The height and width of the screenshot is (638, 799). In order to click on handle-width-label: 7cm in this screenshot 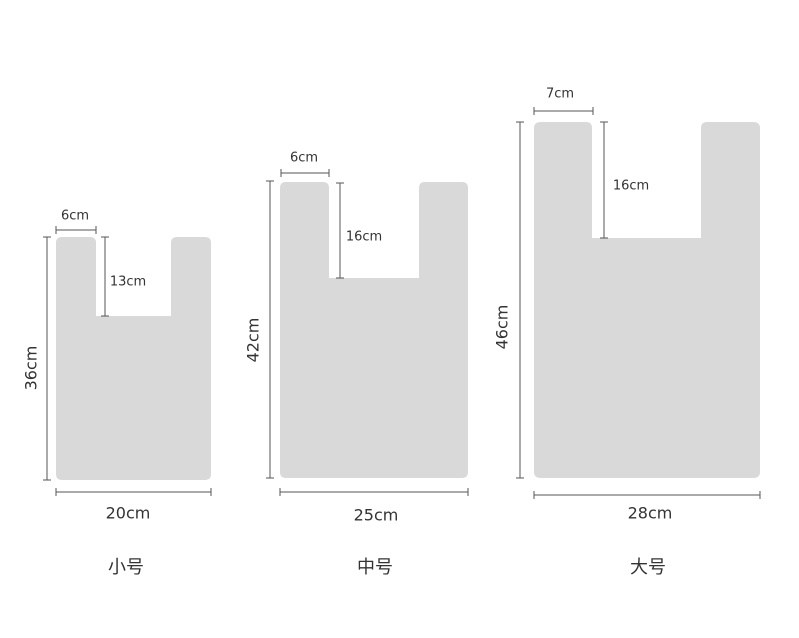, I will do `click(560, 94)`.